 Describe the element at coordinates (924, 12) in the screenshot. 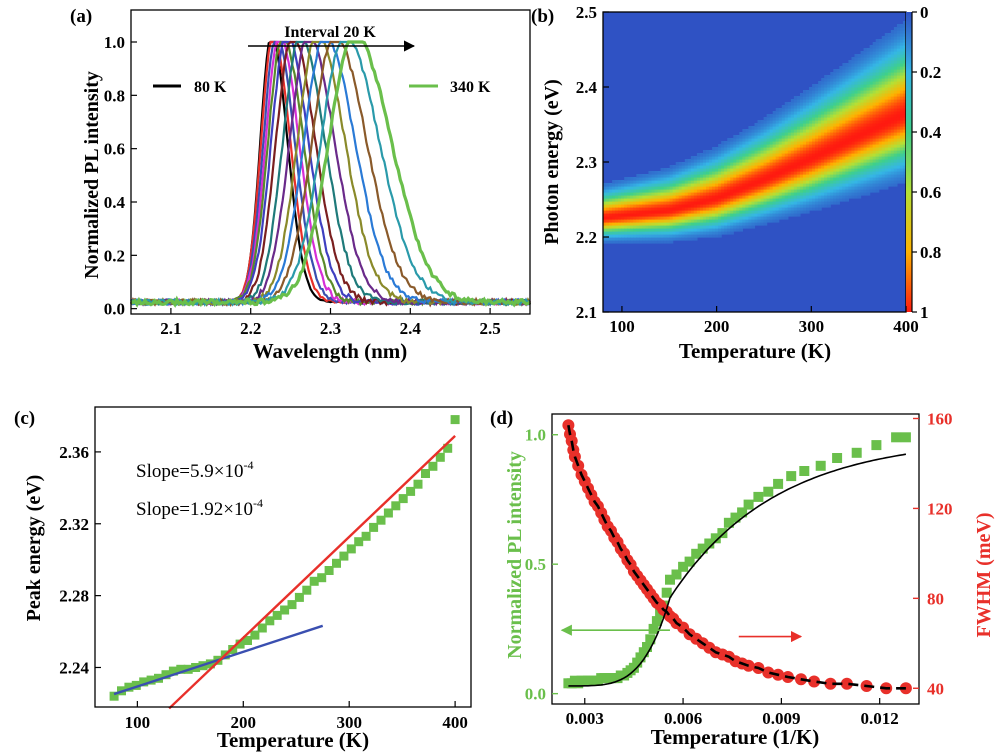

I see `colorbar-tick-label: 0` at that location.